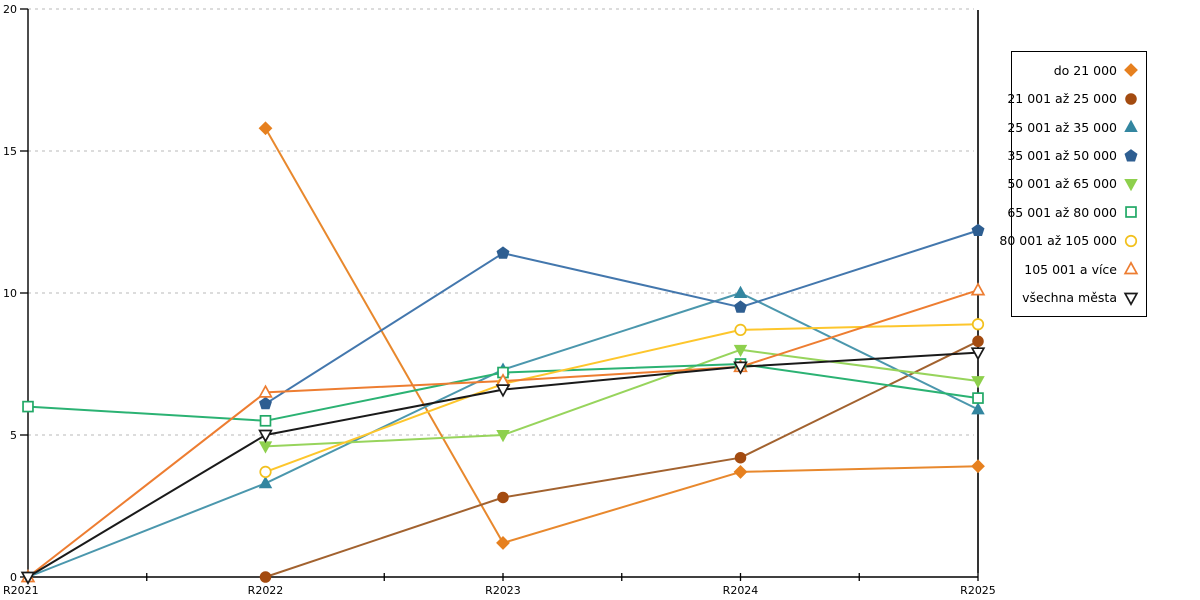 Image resolution: width=1200 pixels, height=600 pixels. I want to click on x-tick-label-R2023: R2023, so click(503, 590).